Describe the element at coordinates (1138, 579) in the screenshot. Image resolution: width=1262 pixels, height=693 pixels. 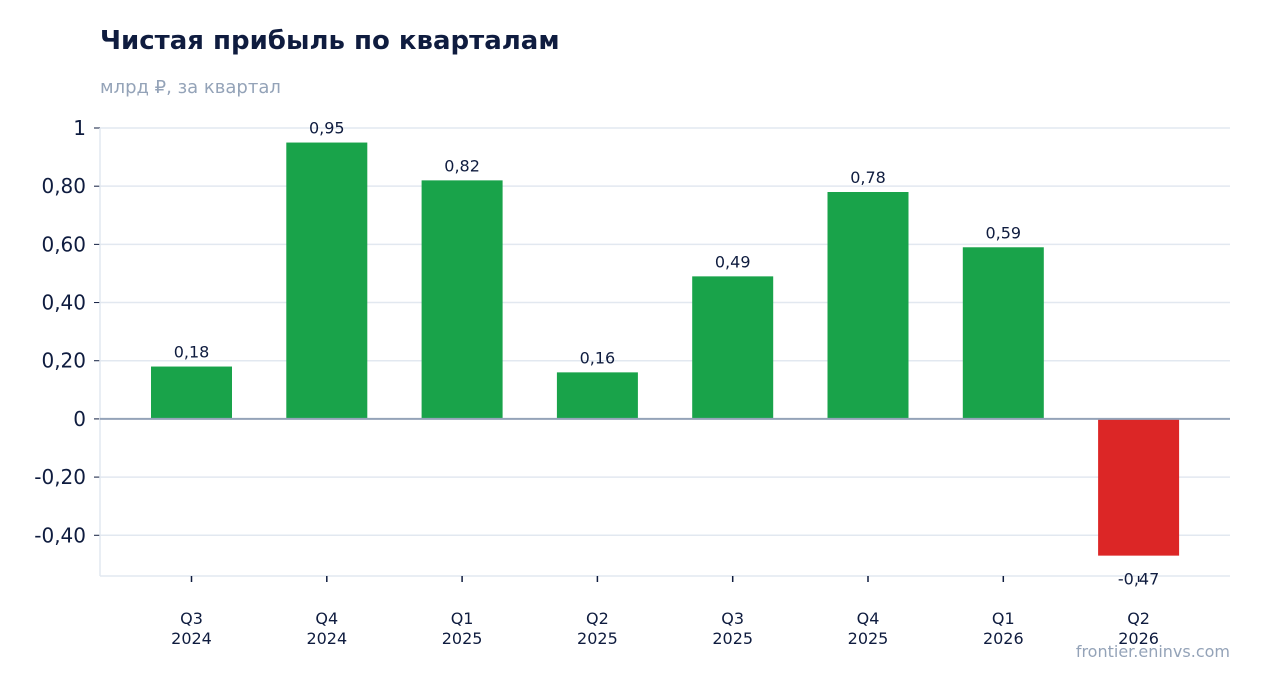
I see `data-label: -0,47` at that location.